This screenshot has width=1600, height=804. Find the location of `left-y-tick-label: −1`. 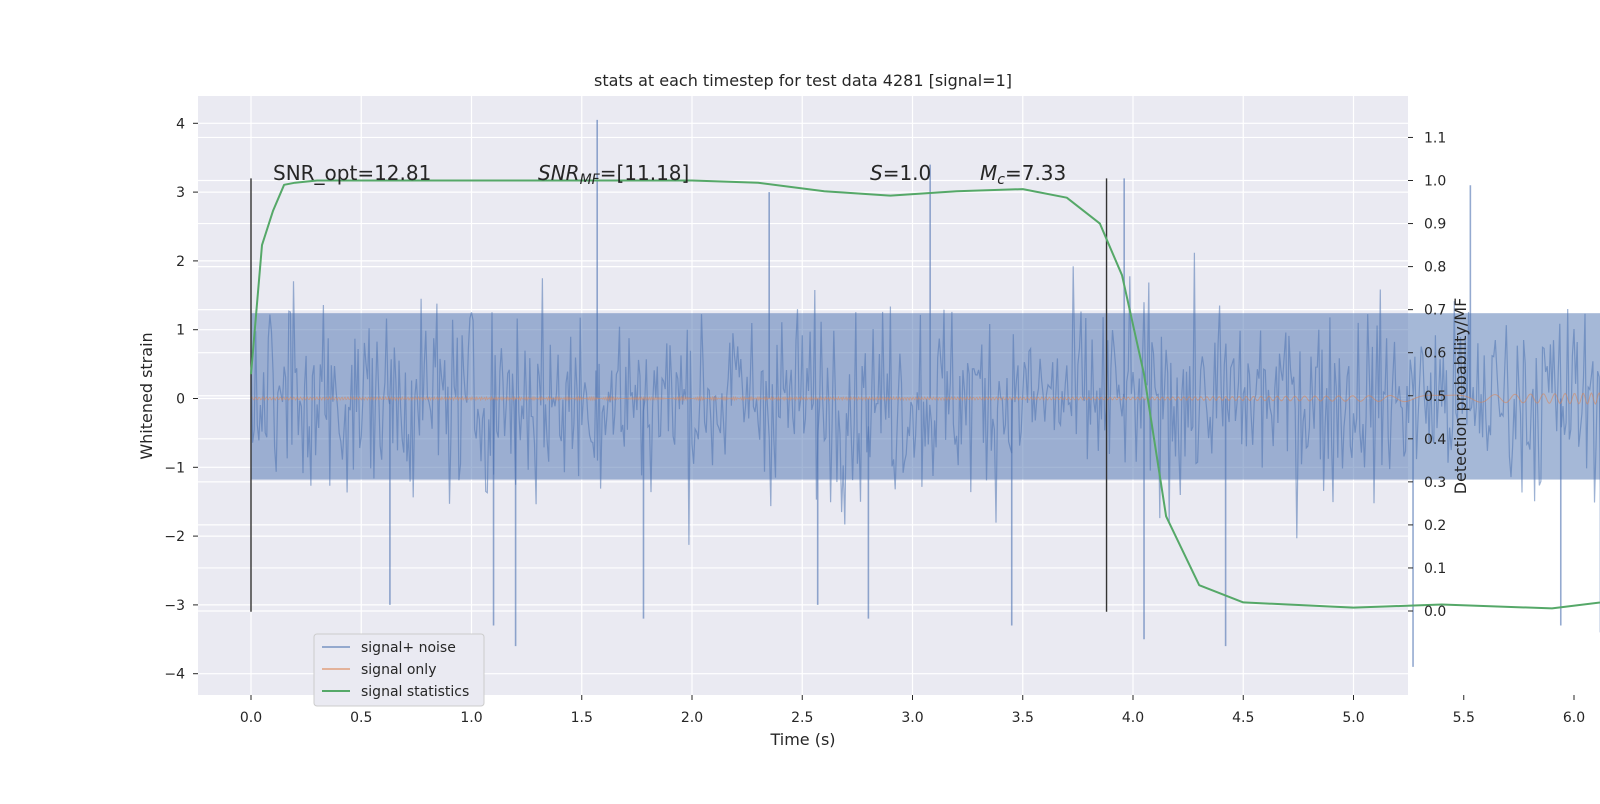

left-y-tick-label: −1 is located at coordinates (174, 468).